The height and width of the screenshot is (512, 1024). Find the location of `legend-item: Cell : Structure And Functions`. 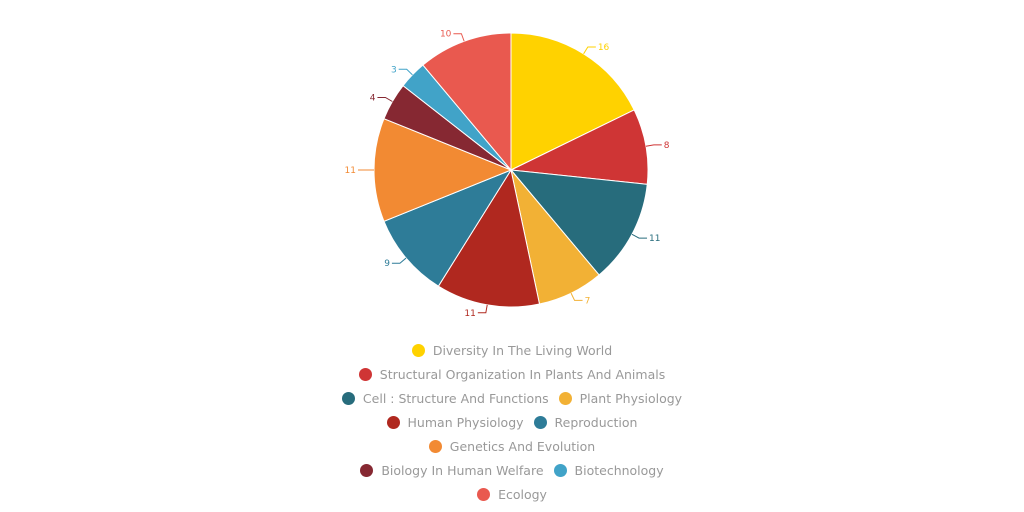

legend-item: Cell : Structure And Functions is located at coordinates (445, 398).